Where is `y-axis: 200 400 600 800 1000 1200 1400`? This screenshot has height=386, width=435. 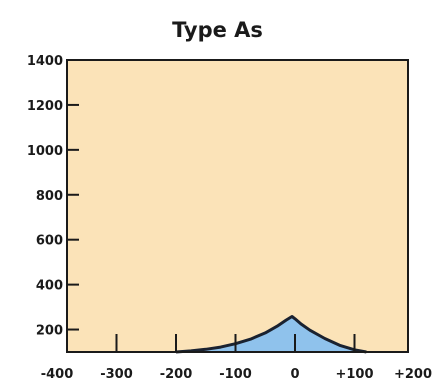 y-axis: 200 400 600 800 1000 1200 1400 is located at coordinates (53, 196).